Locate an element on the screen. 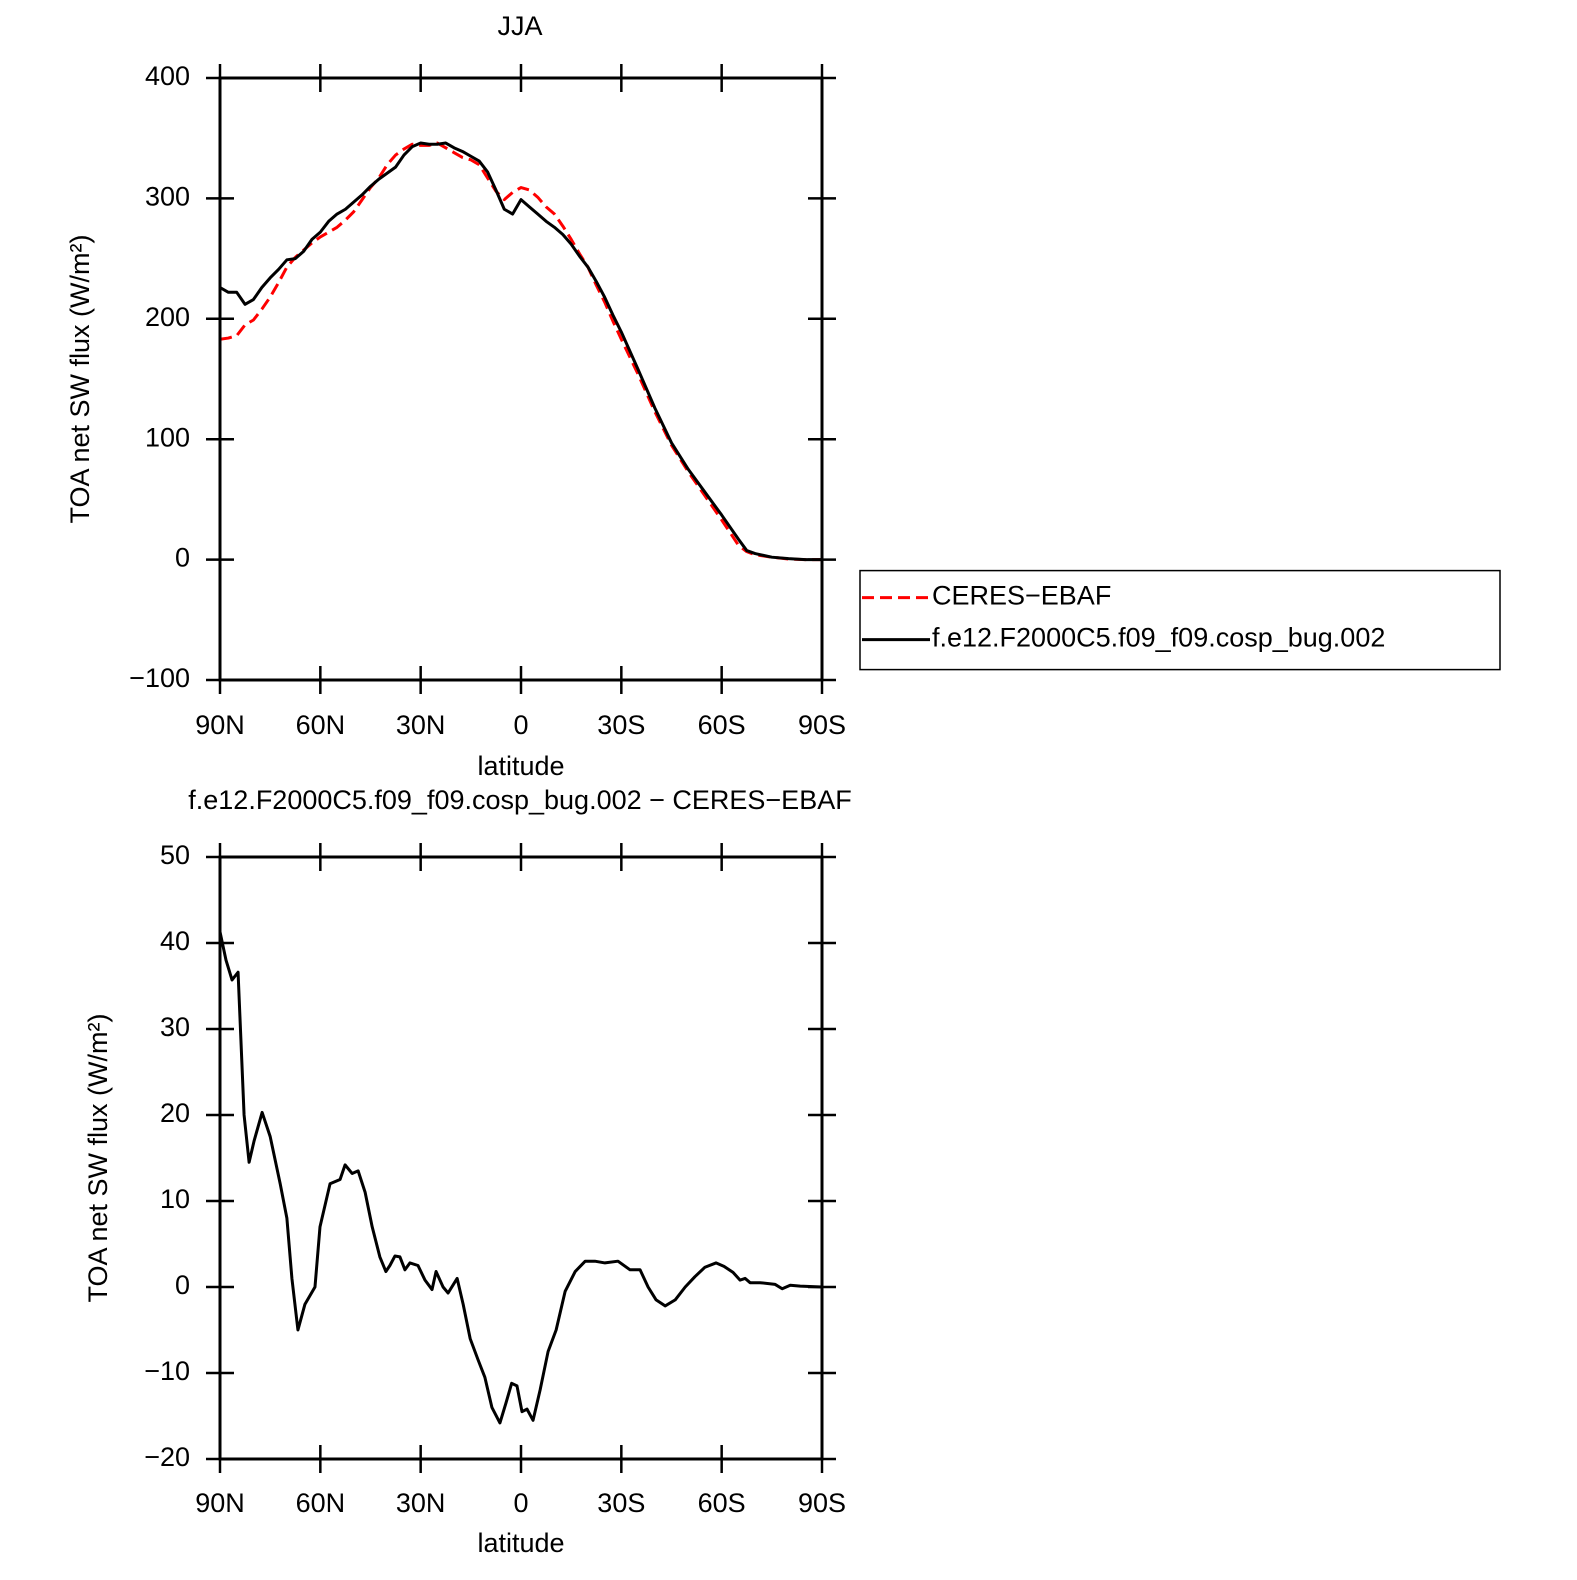 The height and width of the screenshot is (1580, 1577). chart-title: JJA is located at coordinates (519, 26).